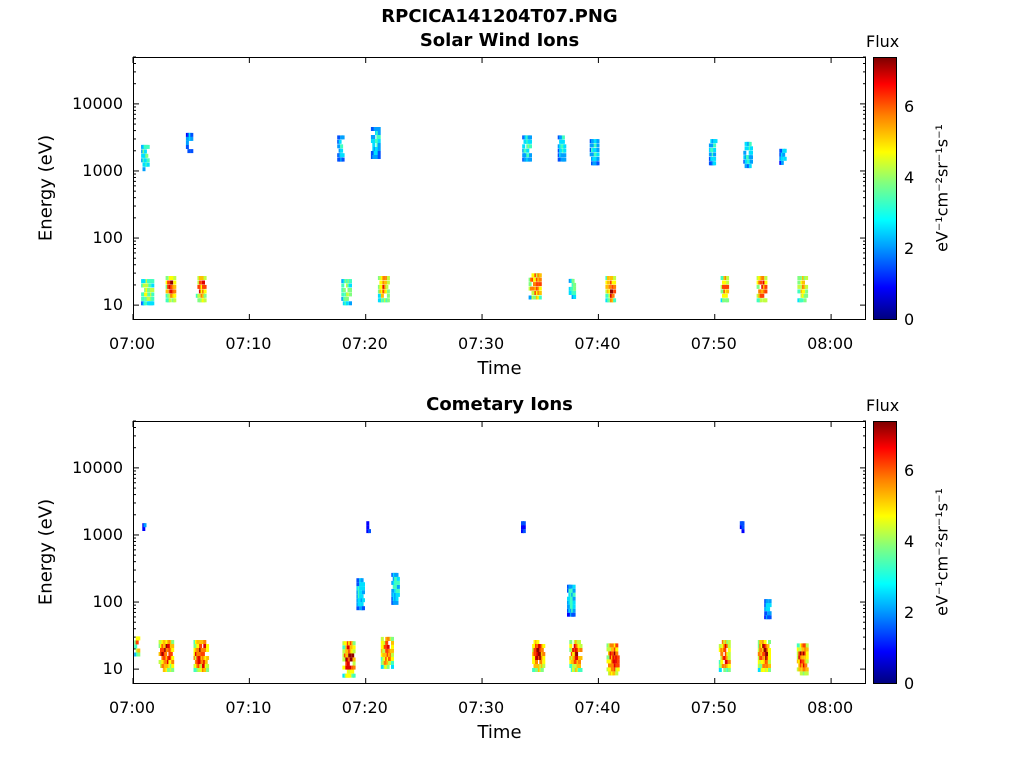 The width and height of the screenshot is (1024, 768). I want to click on y-tick-label: 1000, so click(102, 534).